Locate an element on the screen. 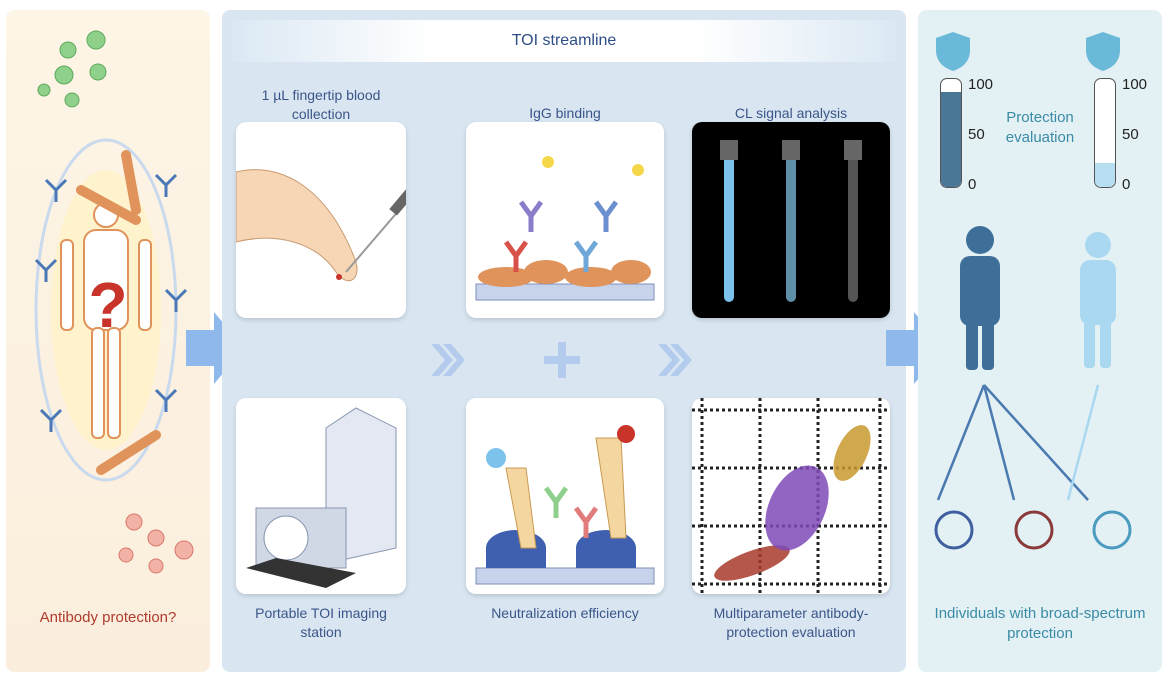 The width and height of the screenshot is (1166, 679). virus-icons is located at coordinates (1033, 530).